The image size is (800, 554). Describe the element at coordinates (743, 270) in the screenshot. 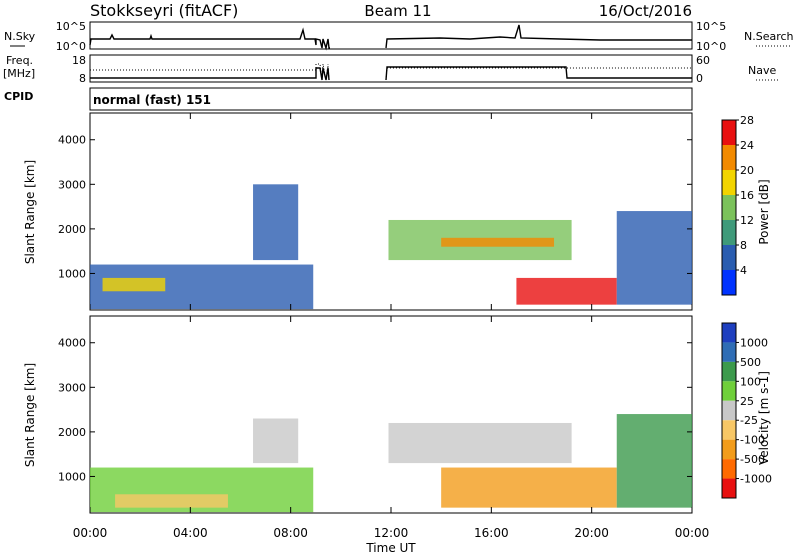

I see `colorbar-tick-label: 4` at that location.